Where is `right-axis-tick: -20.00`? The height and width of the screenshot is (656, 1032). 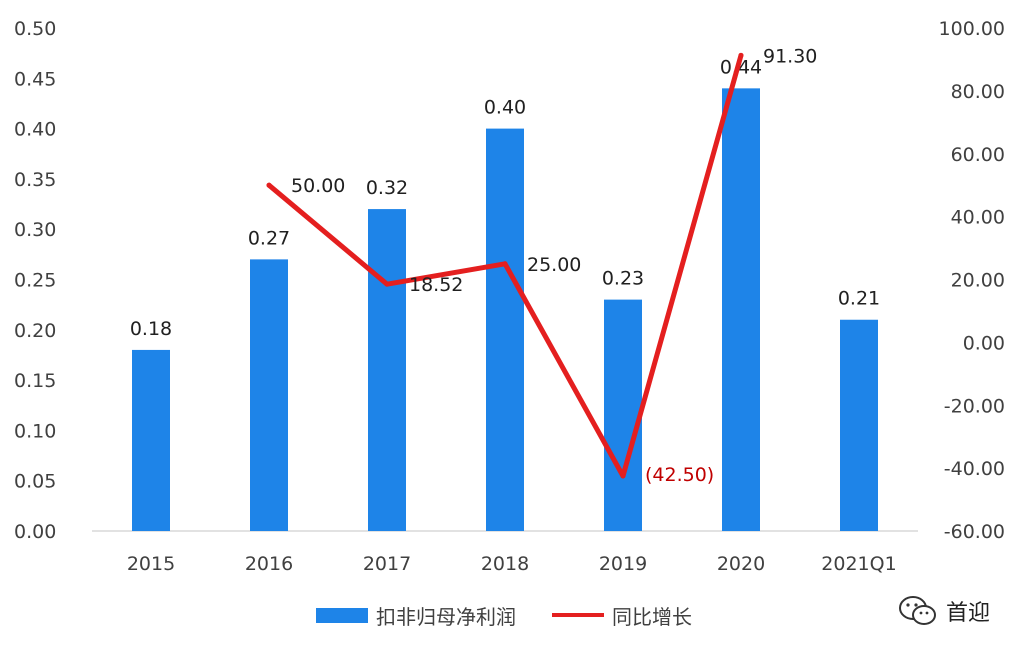
right-axis-tick: -20.00 is located at coordinates (974, 406).